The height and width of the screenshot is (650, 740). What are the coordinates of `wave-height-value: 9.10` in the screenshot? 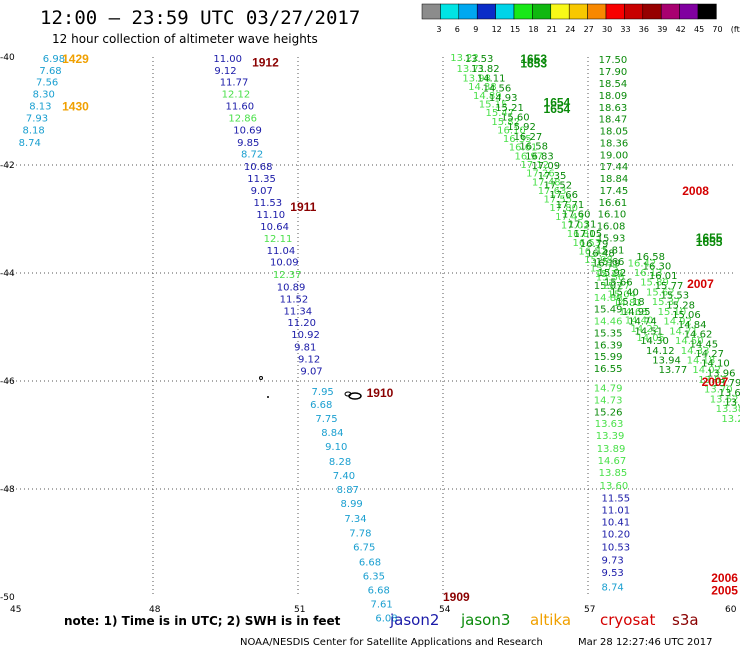 It's located at (336, 447).